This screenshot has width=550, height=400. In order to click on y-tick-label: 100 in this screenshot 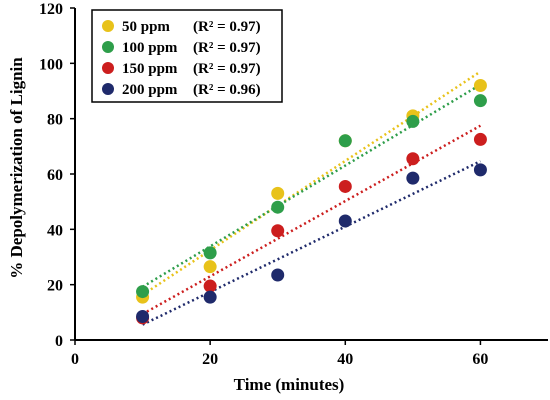, I will do `click(51, 64)`.